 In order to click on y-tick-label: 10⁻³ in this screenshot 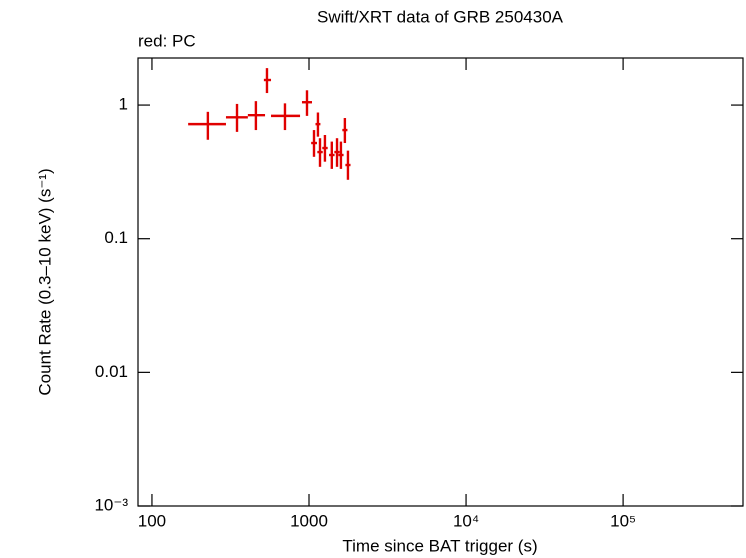, I will do `click(111, 504)`.